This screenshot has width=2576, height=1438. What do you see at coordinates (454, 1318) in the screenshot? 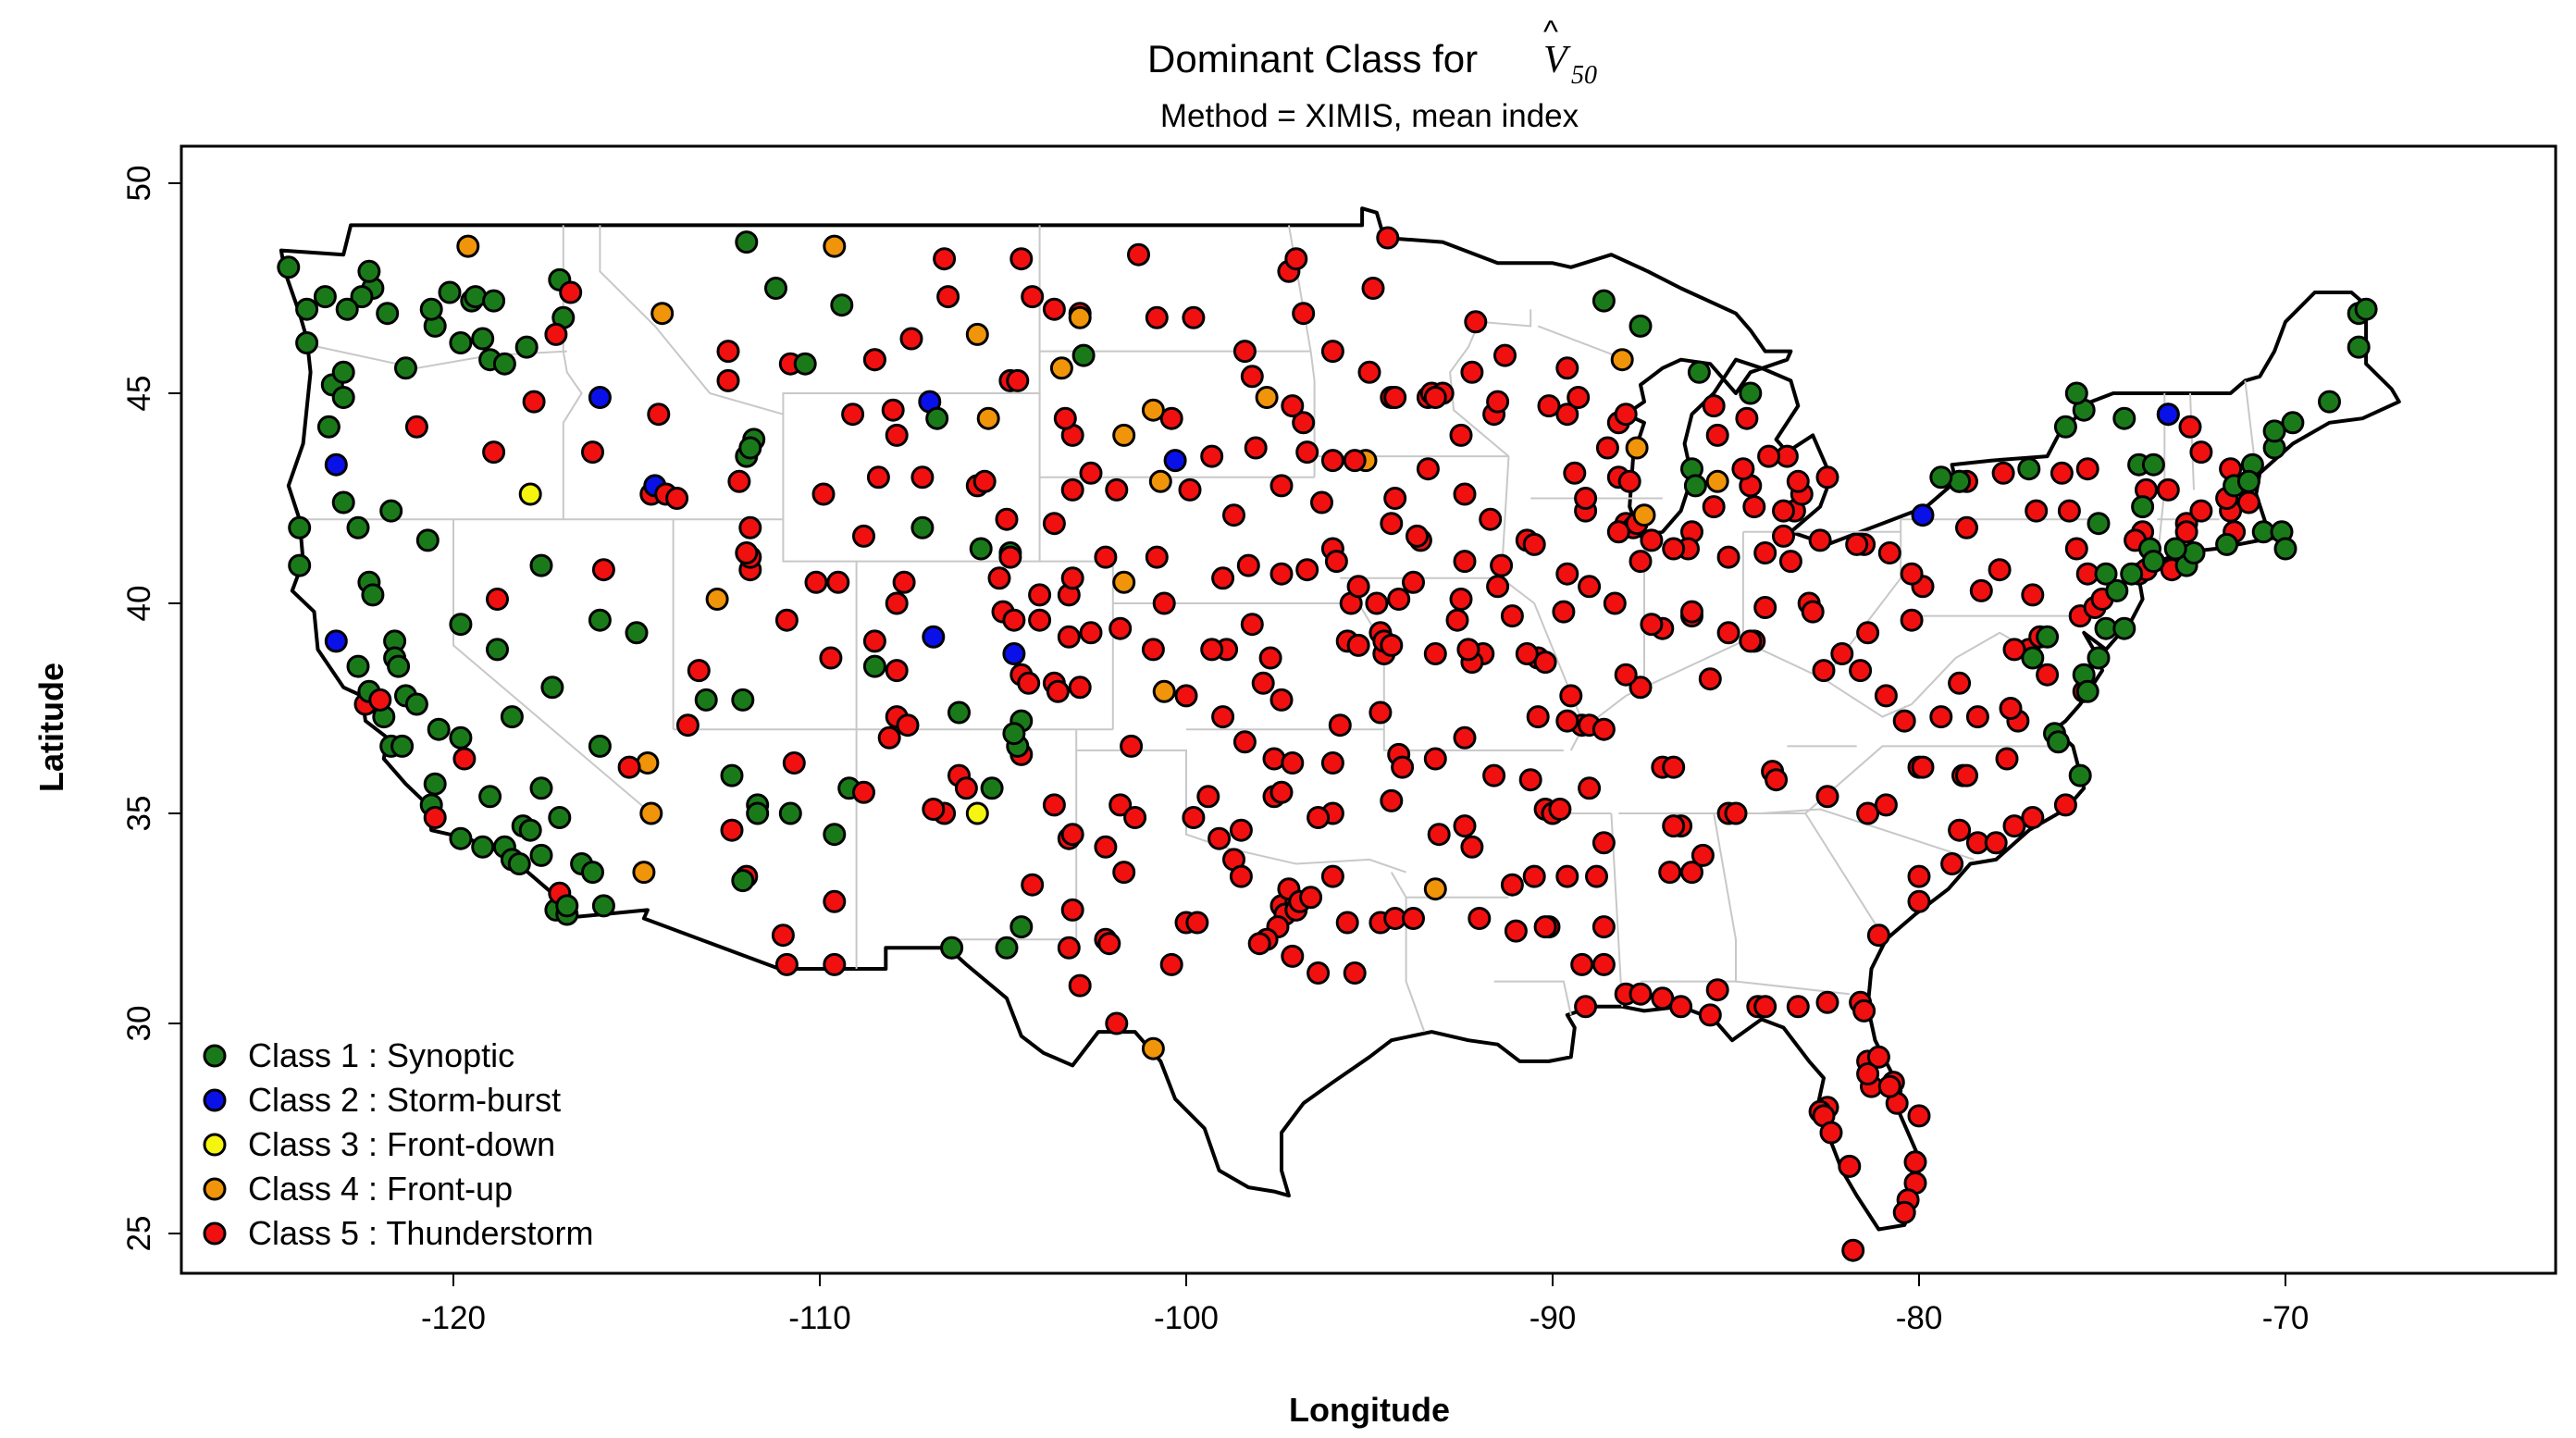
I see `x-tick-label: -120` at bounding box center [454, 1318].